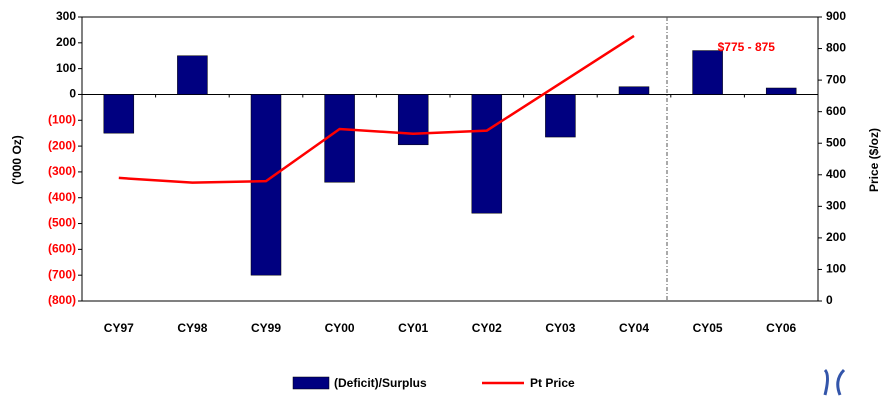 The height and width of the screenshot is (405, 885). I want to click on x-tick-label: CY03, so click(560, 328).